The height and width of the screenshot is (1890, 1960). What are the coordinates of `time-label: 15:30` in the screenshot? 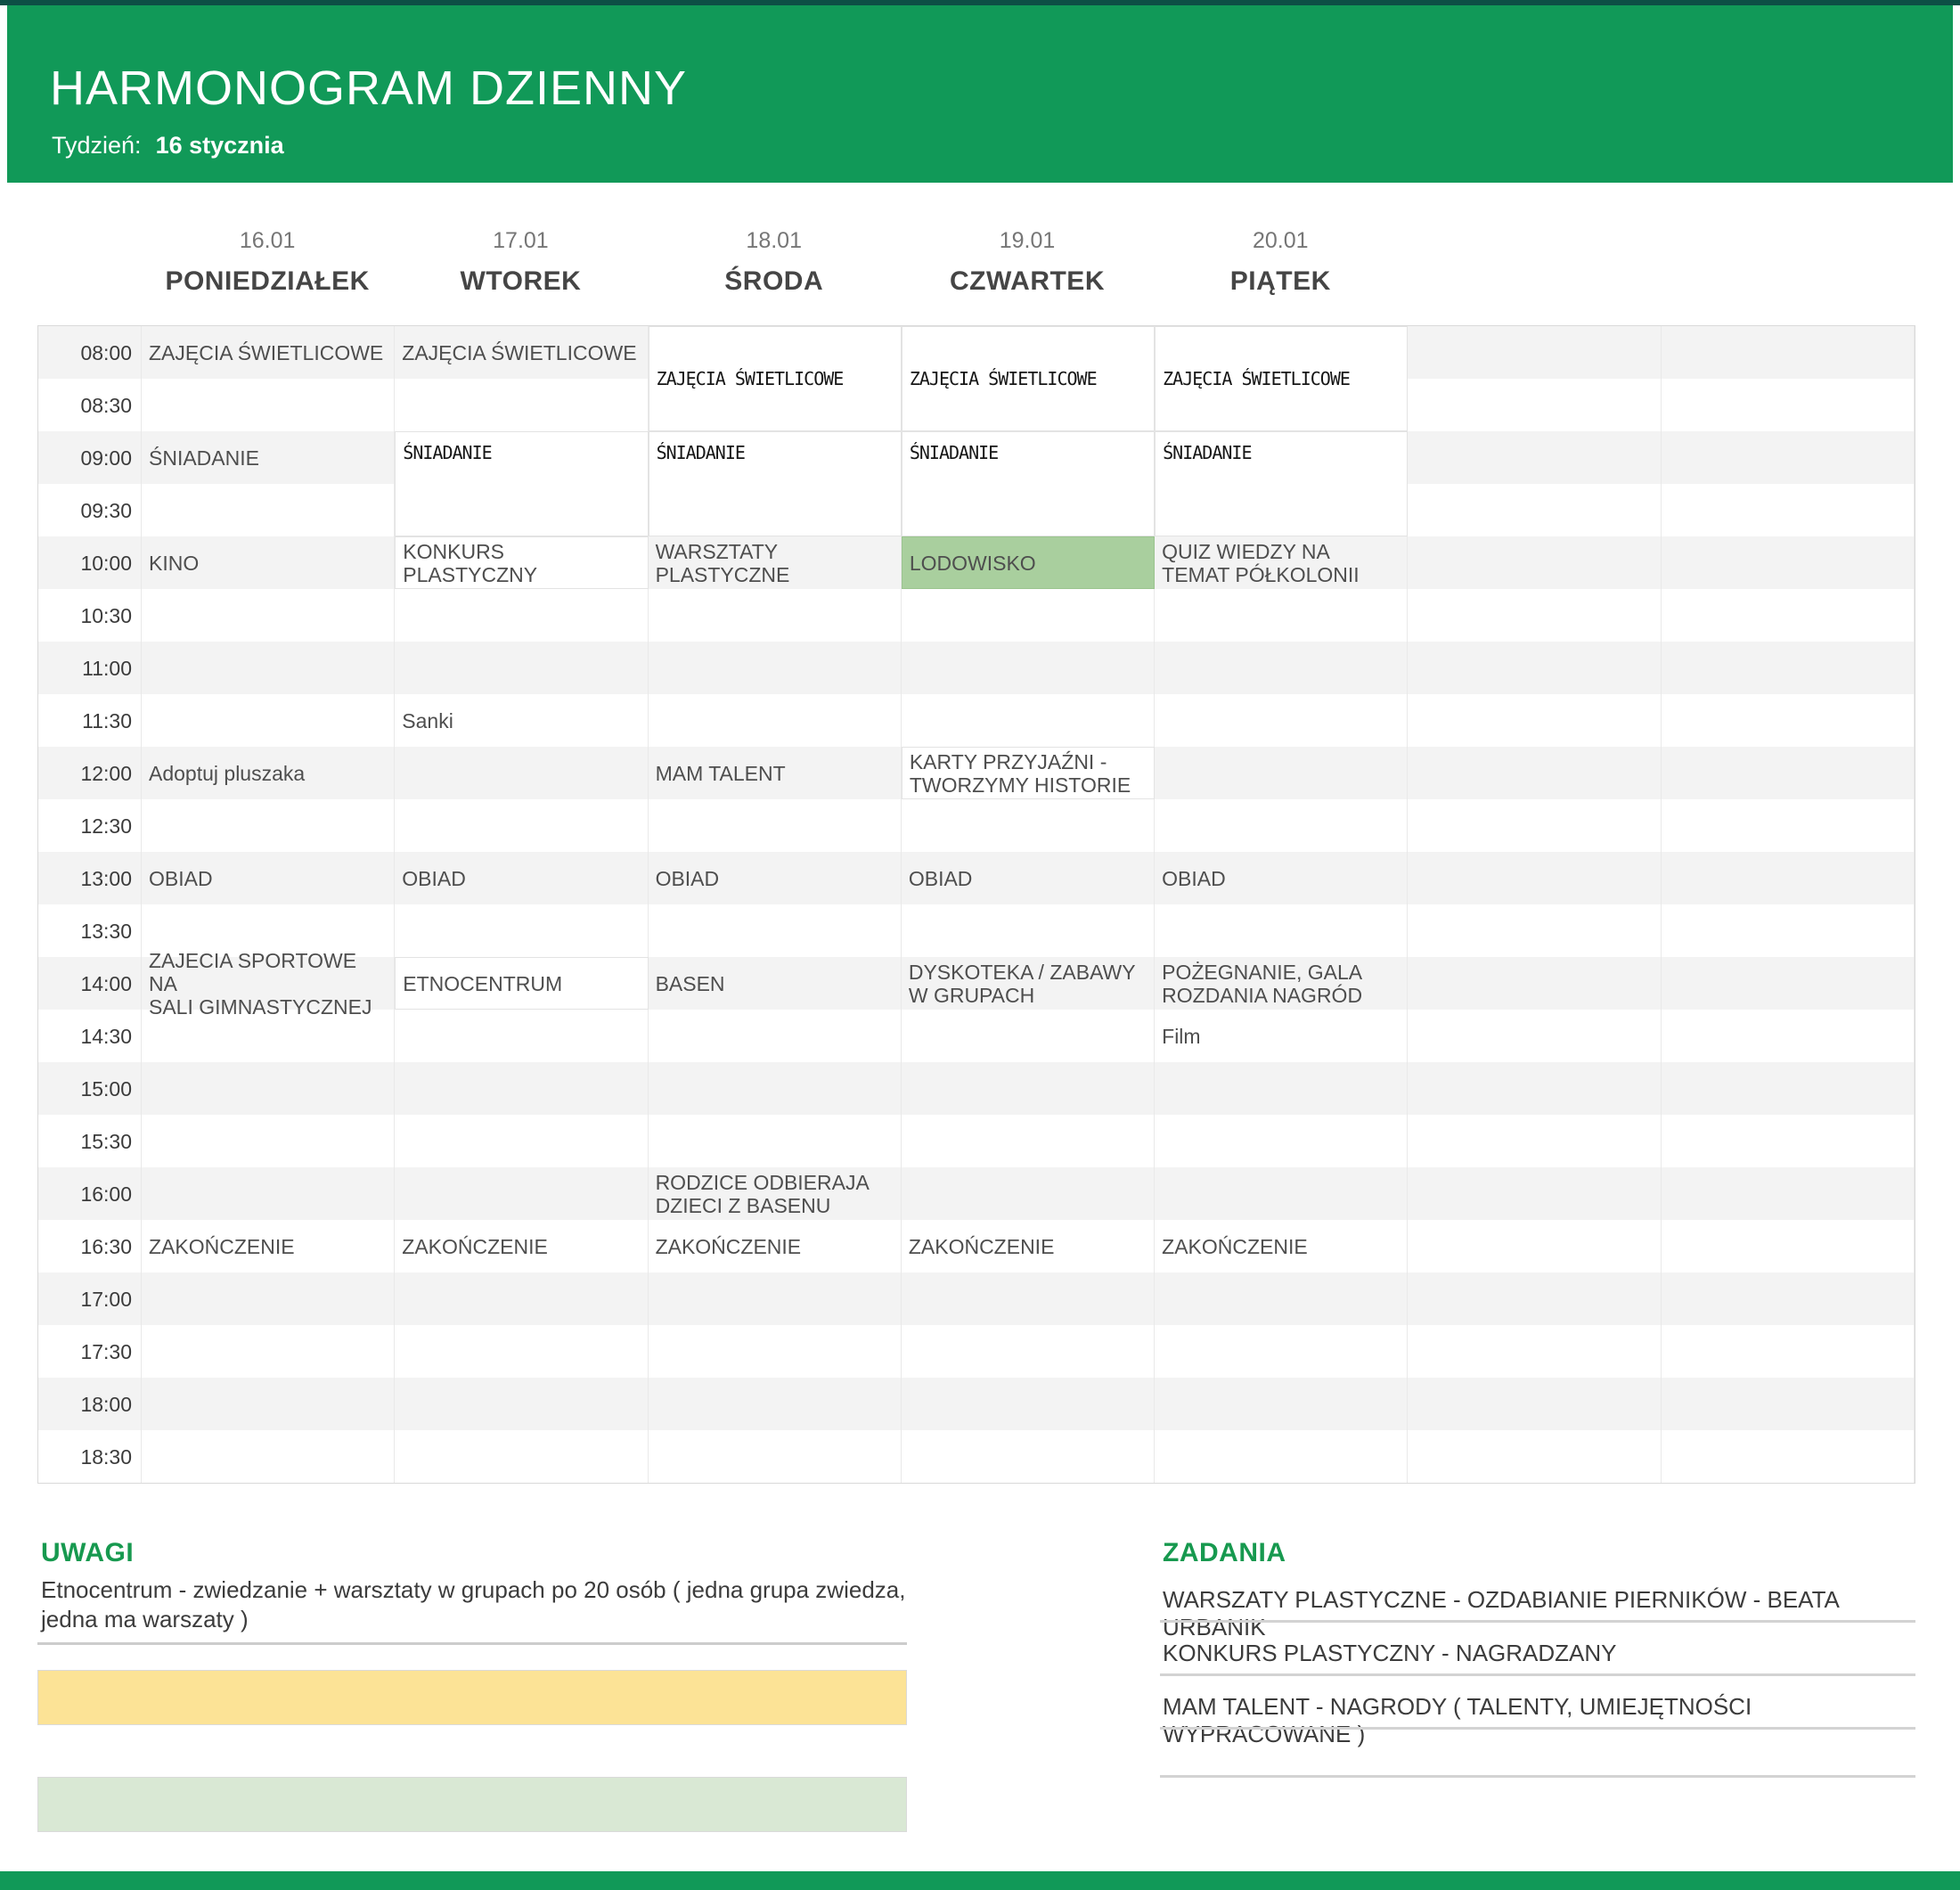 It's located at (90, 1141).